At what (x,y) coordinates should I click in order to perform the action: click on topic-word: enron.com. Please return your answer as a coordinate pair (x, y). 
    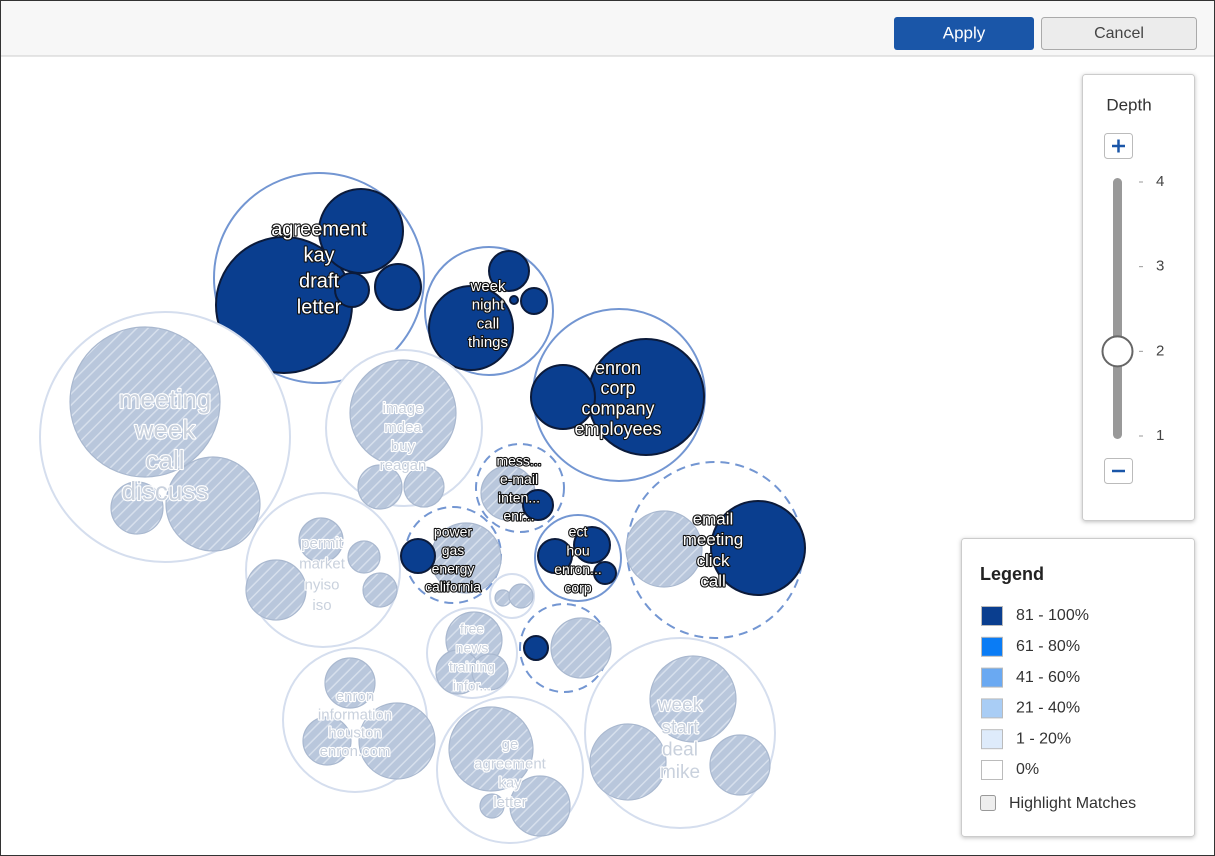
    Looking at the image, I should click on (355, 751).